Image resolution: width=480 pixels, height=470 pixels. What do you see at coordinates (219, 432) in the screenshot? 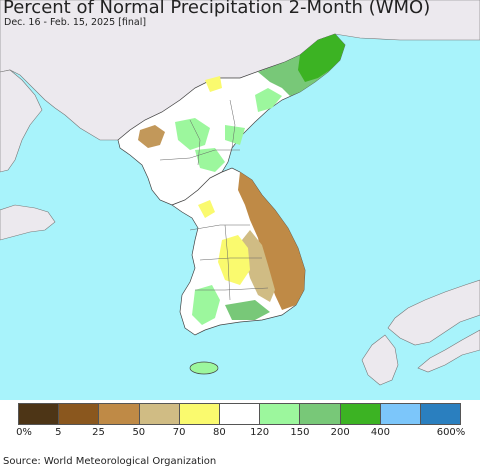
I see `legend-label: 80` at bounding box center [219, 432].